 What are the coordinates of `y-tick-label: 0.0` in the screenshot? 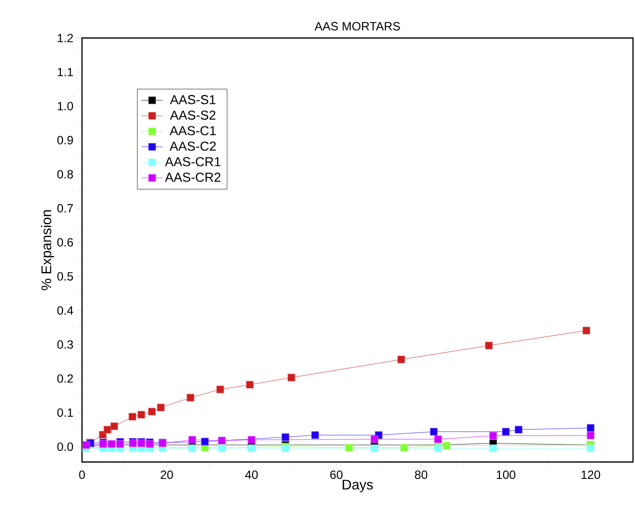 It's located at (65, 446).